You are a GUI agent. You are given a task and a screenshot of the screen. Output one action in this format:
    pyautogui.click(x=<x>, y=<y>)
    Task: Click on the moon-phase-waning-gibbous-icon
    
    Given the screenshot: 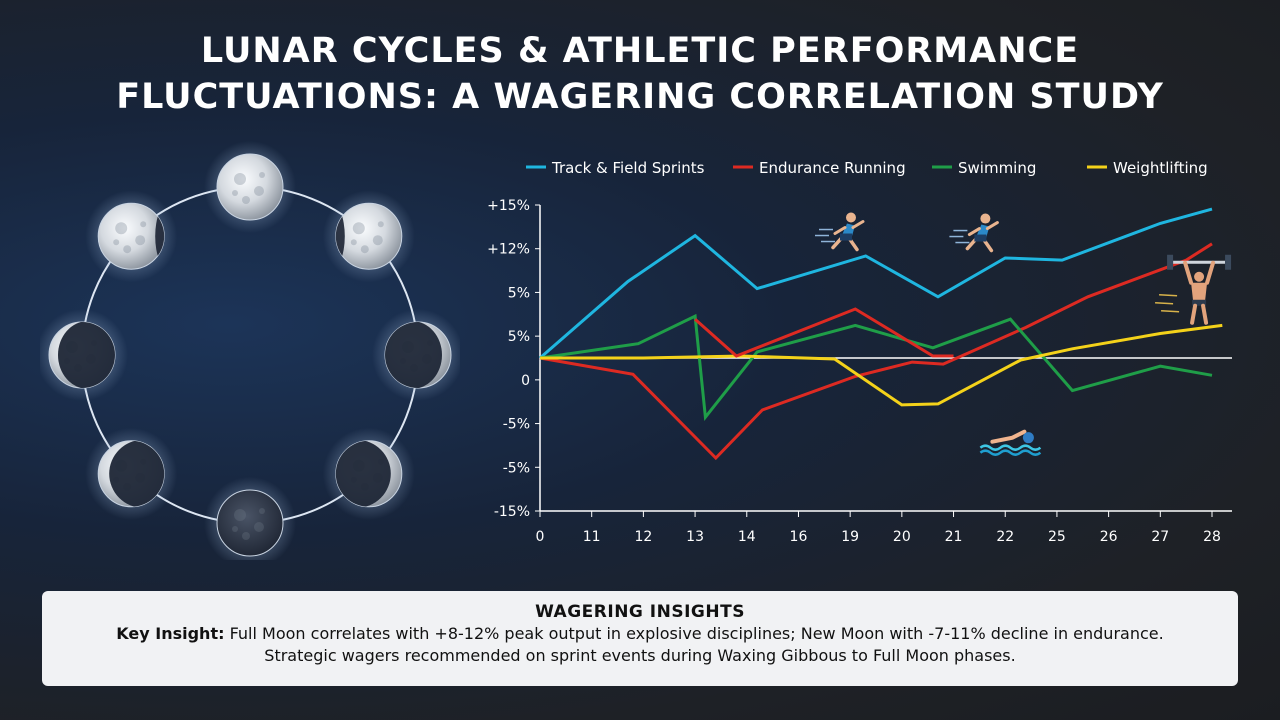 What is the action you would take?
    pyautogui.click(x=368, y=236)
    